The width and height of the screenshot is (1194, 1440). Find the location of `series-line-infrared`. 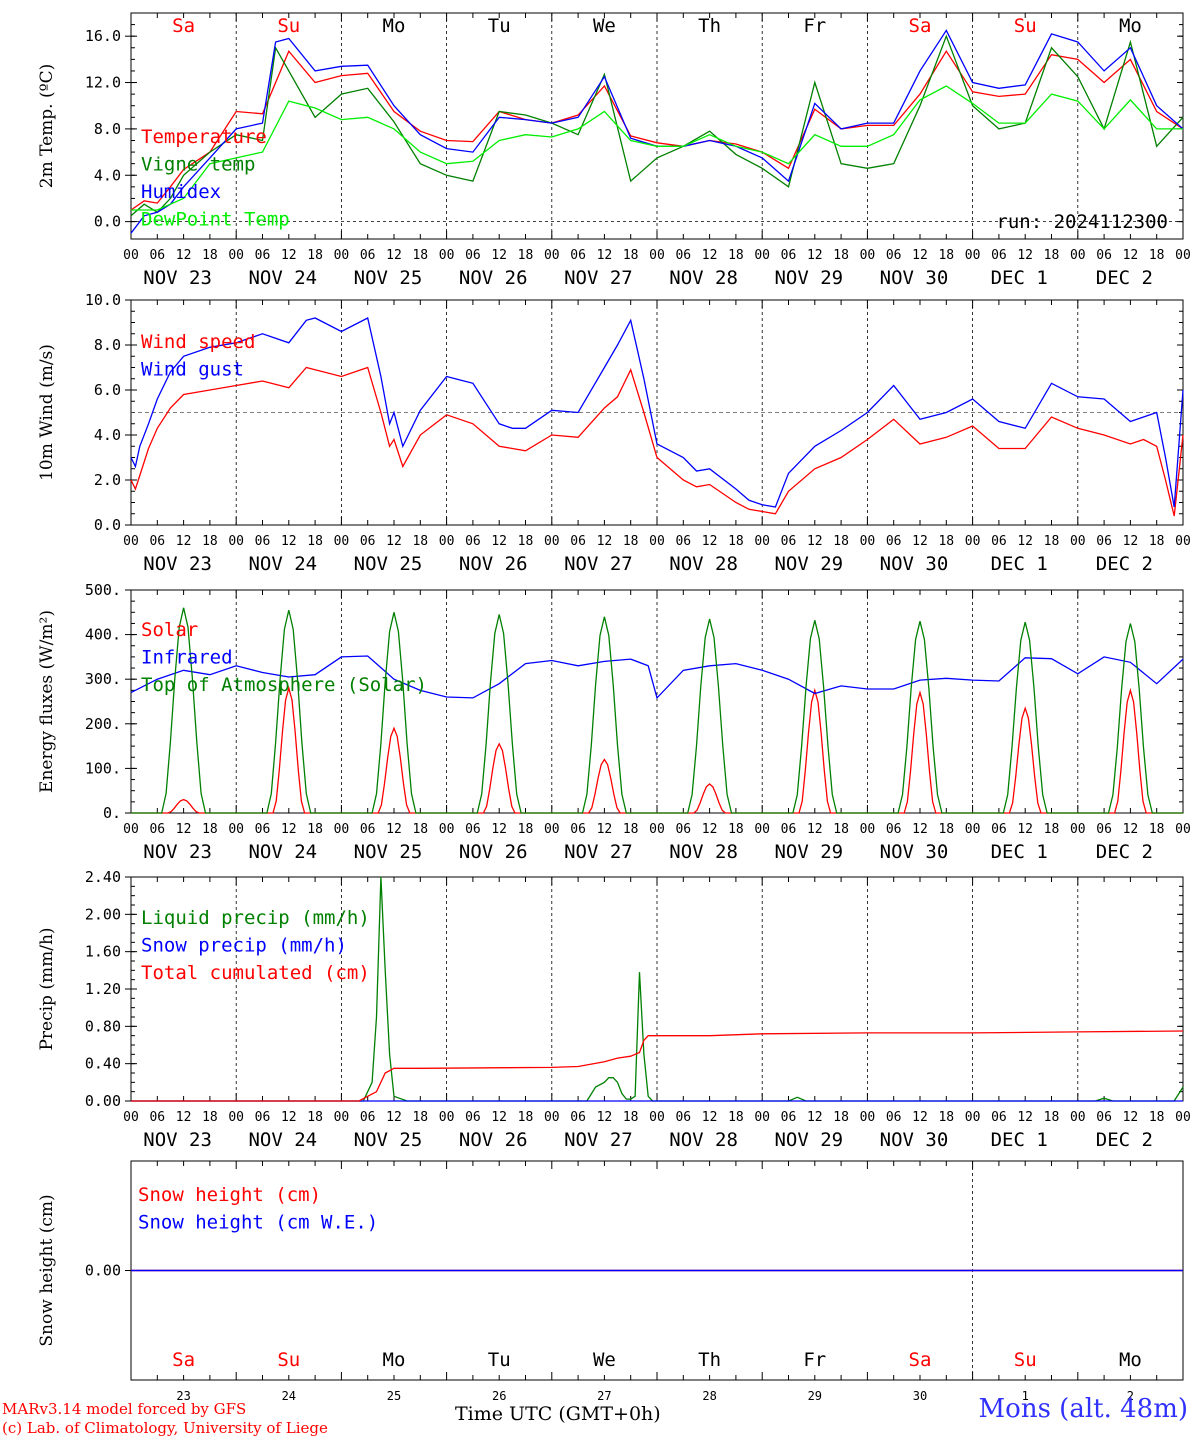

series-line-infrared is located at coordinates (657, 677).